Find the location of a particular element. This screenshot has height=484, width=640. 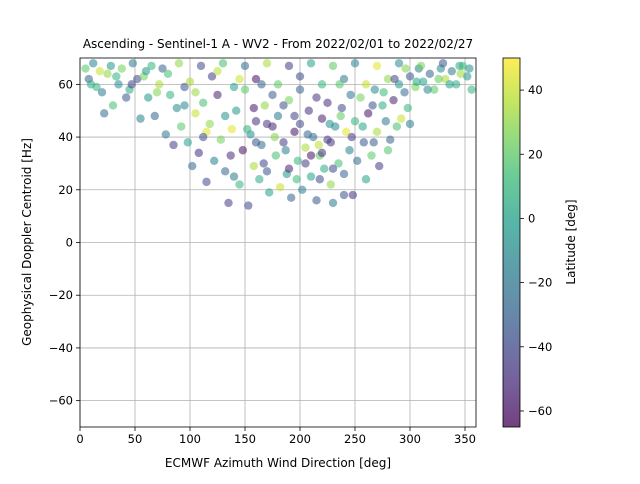

x-tick-label: 50 is located at coordinates (135, 439).